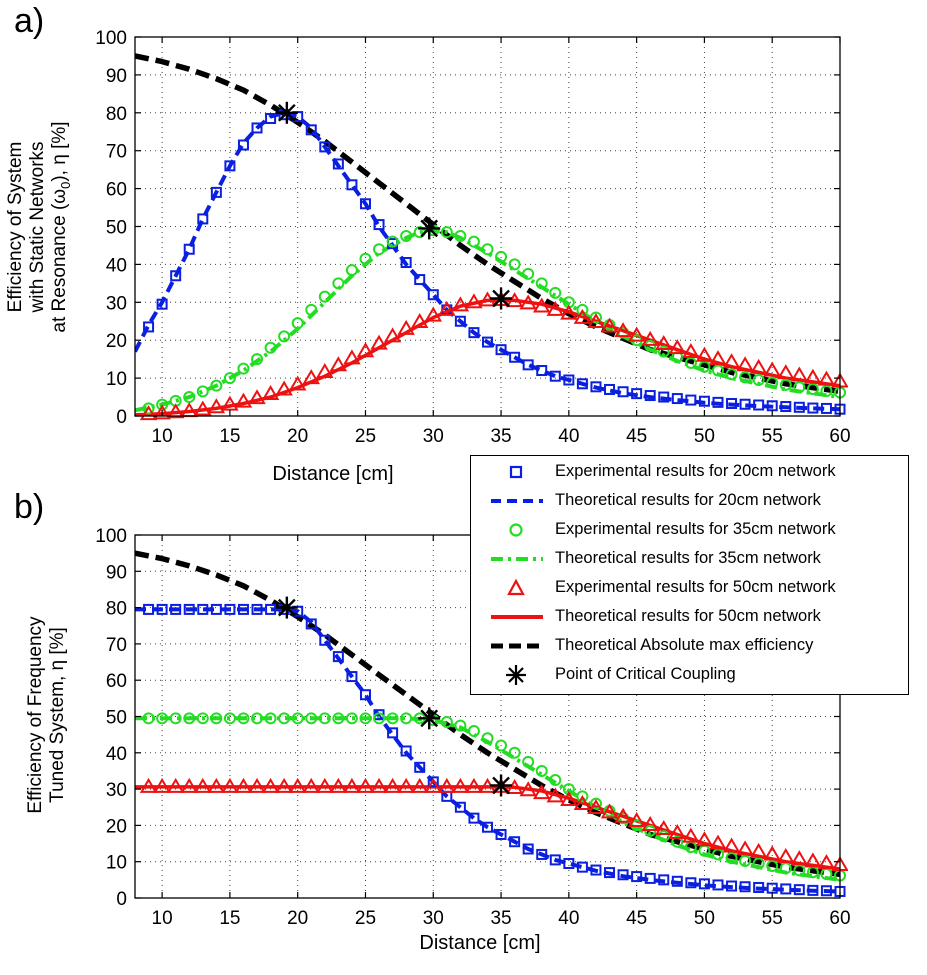  What do you see at coordinates (517, 559) in the screenshot?
I see `legend-marker-dashdot` at bounding box center [517, 559].